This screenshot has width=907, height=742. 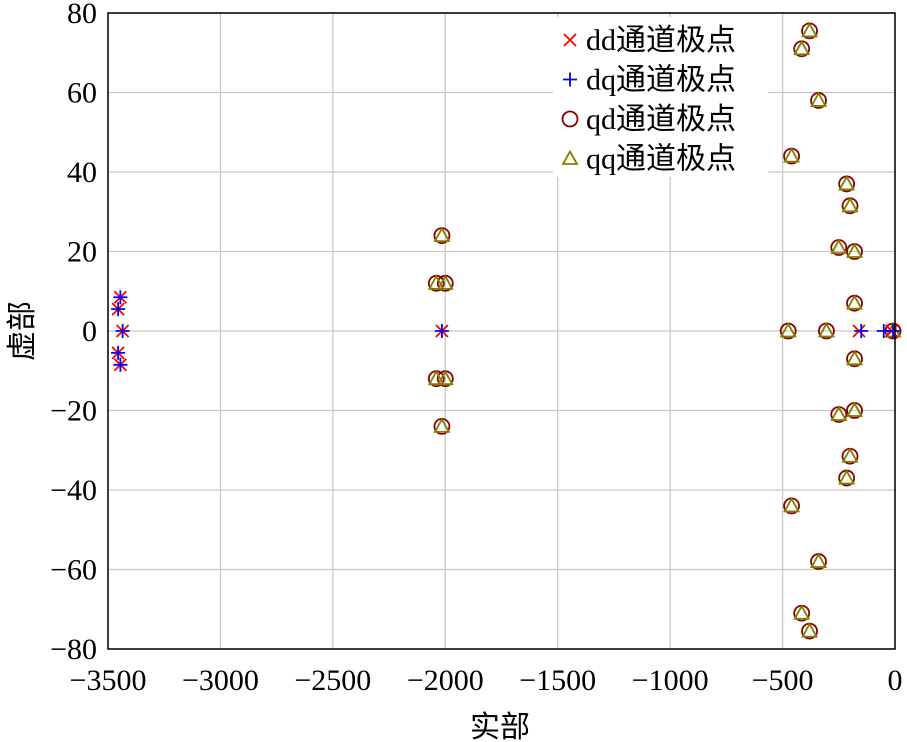 I want to click on x-tick-label: −1500, so click(x=557, y=680).